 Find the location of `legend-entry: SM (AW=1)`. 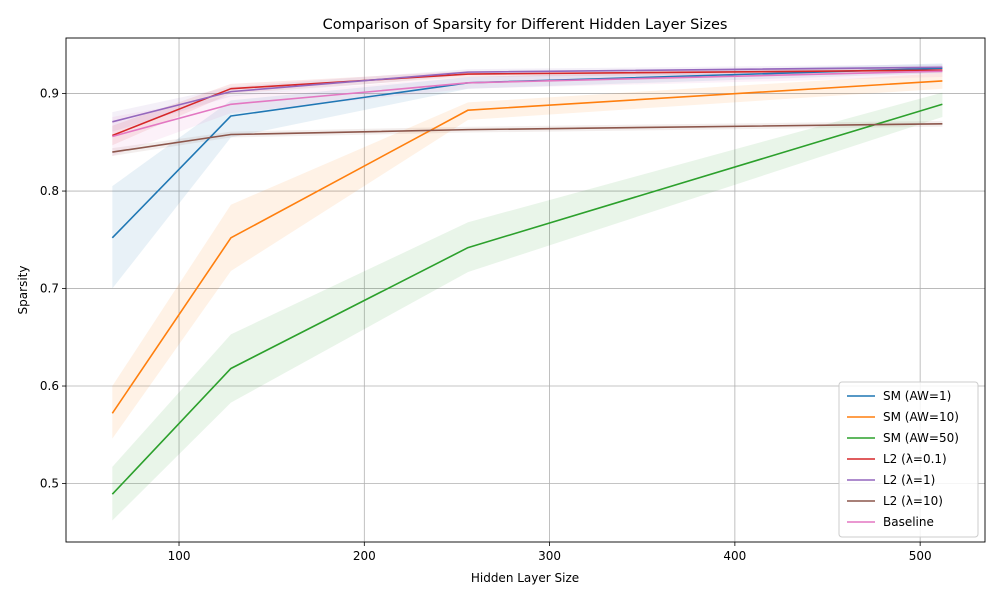

legend-entry: SM (AW=1) is located at coordinates (917, 396).